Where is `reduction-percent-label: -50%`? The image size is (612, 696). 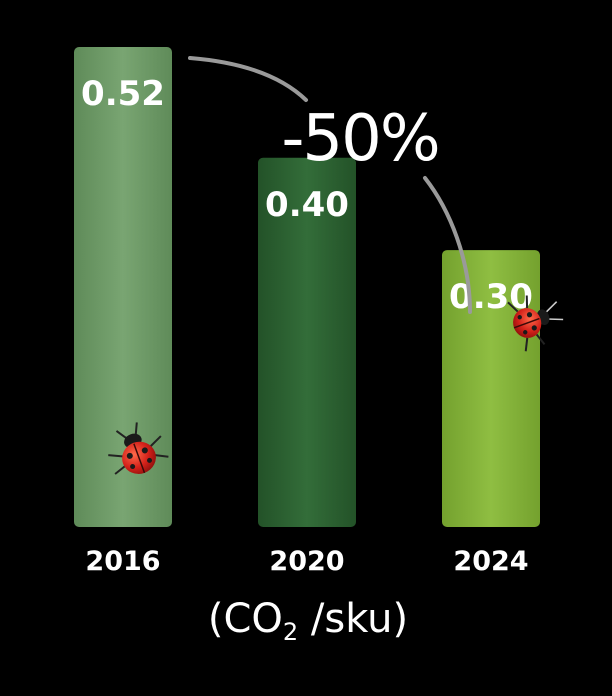
reduction-percent-label: -50% is located at coordinates (359, 139).